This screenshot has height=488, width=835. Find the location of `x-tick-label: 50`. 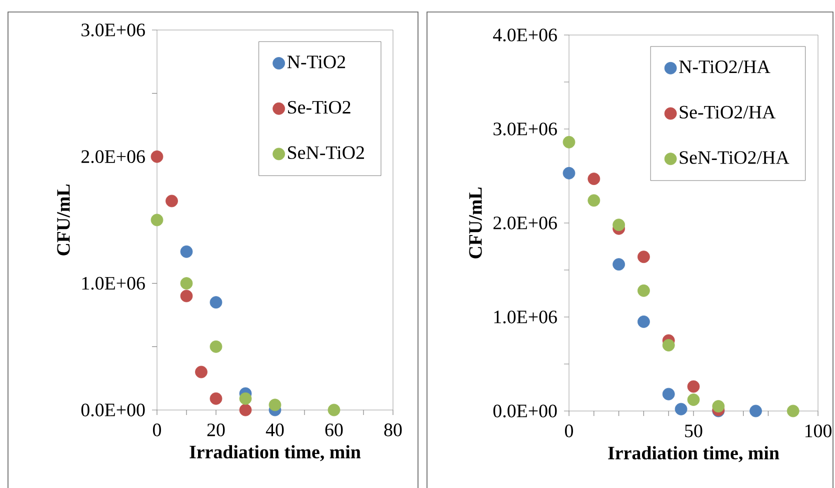

x-tick-label: 50 is located at coordinates (693, 431).